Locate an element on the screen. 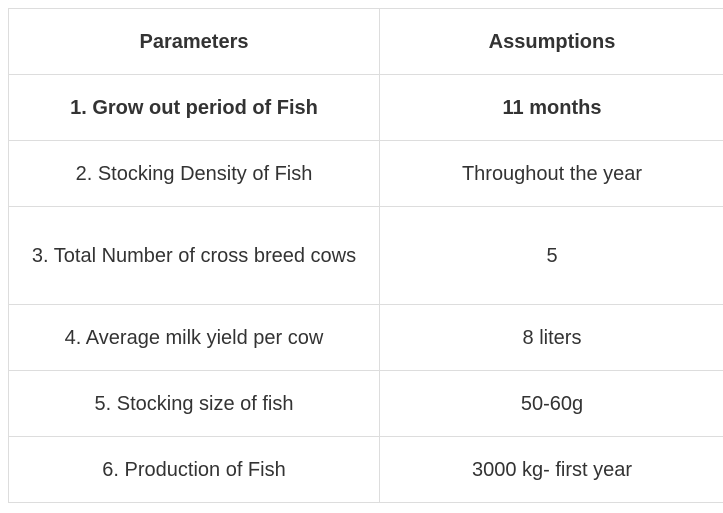 The image size is (723, 513). header-row: Parameters Assumptions is located at coordinates (365, 41).